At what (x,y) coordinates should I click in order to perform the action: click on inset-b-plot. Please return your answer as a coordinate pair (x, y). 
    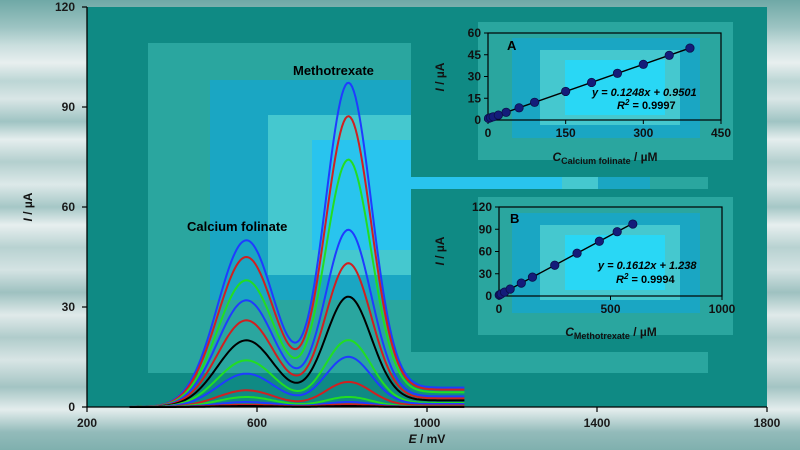
    Looking at the image, I should click on (566, 259).